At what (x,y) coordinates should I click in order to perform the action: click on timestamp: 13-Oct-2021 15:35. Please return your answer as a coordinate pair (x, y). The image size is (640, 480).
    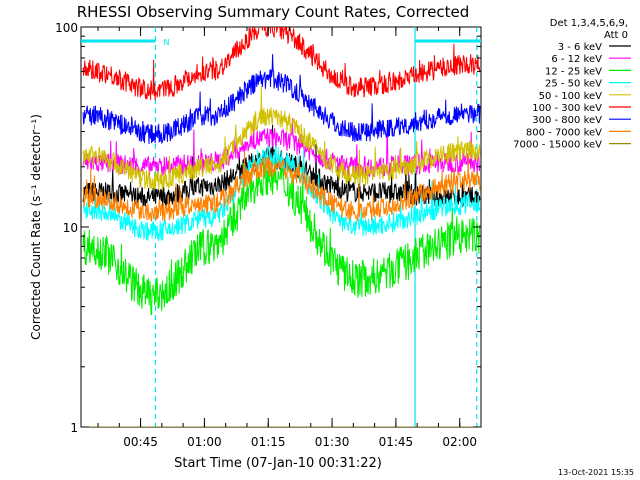
    Looking at the image, I should click on (596, 472).